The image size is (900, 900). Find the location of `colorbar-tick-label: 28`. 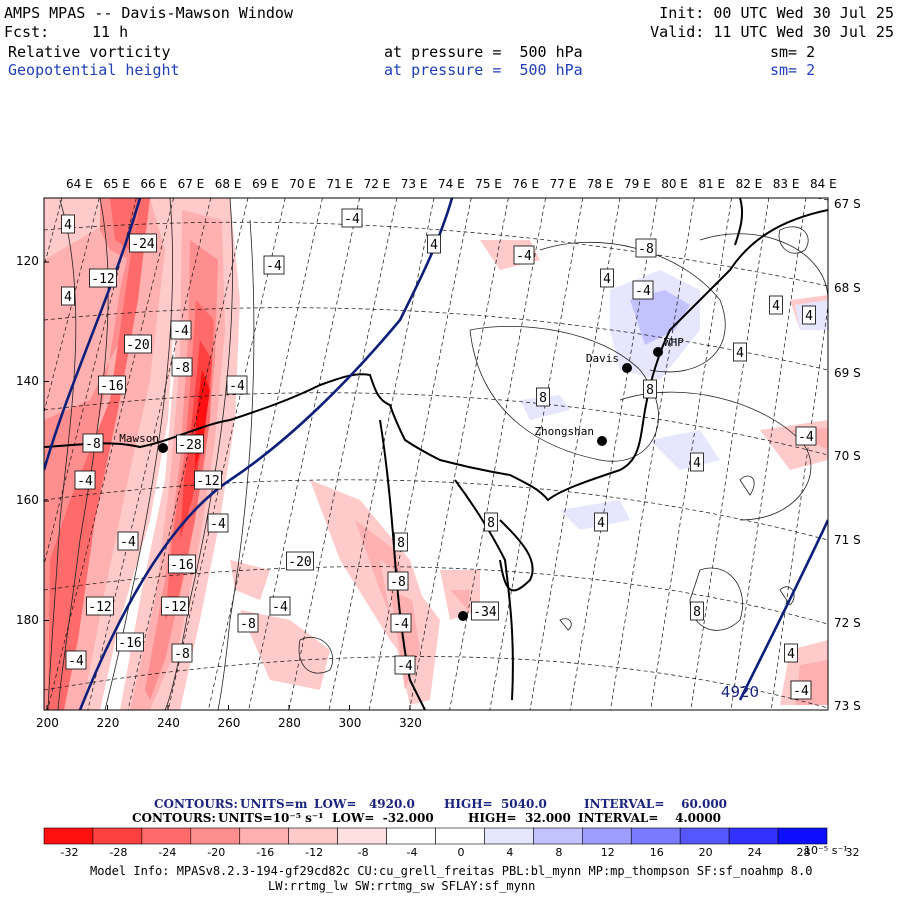

colorbar-tick-label: 28 is located at coordinates (803, 852).